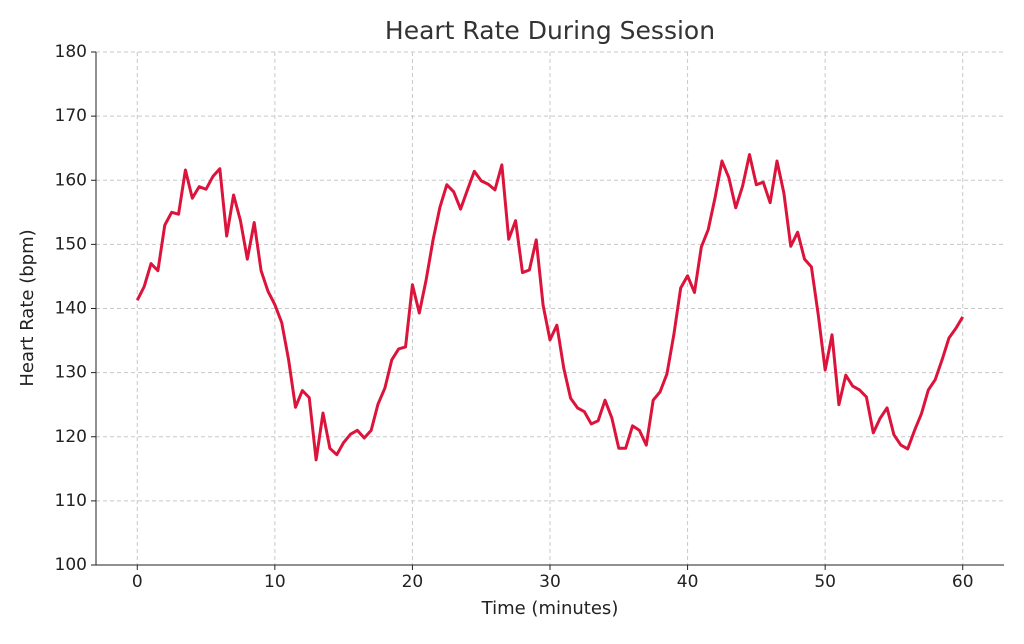  I want to click on x-tick-label: 20, so click(413, 582).